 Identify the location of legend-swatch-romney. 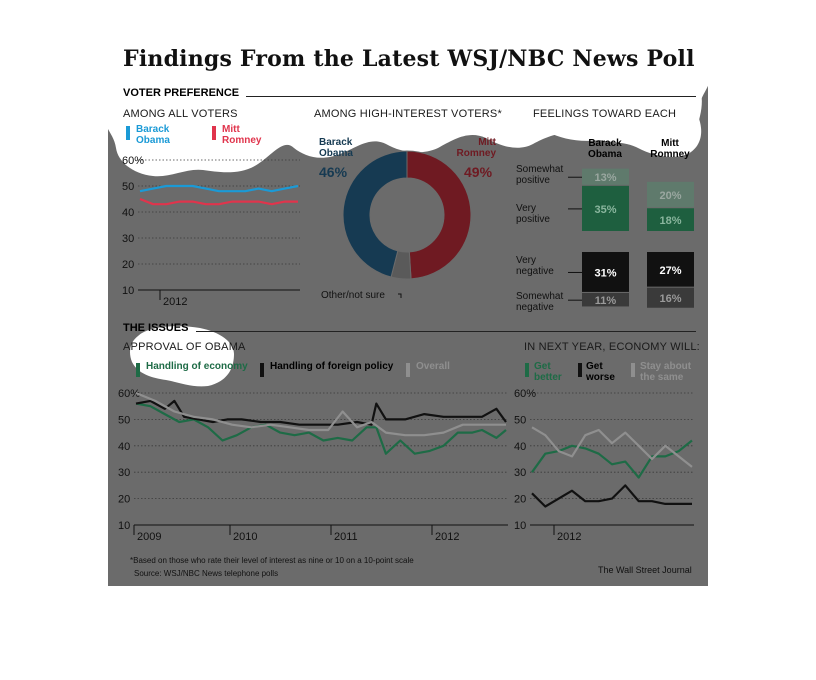
(214, 133).